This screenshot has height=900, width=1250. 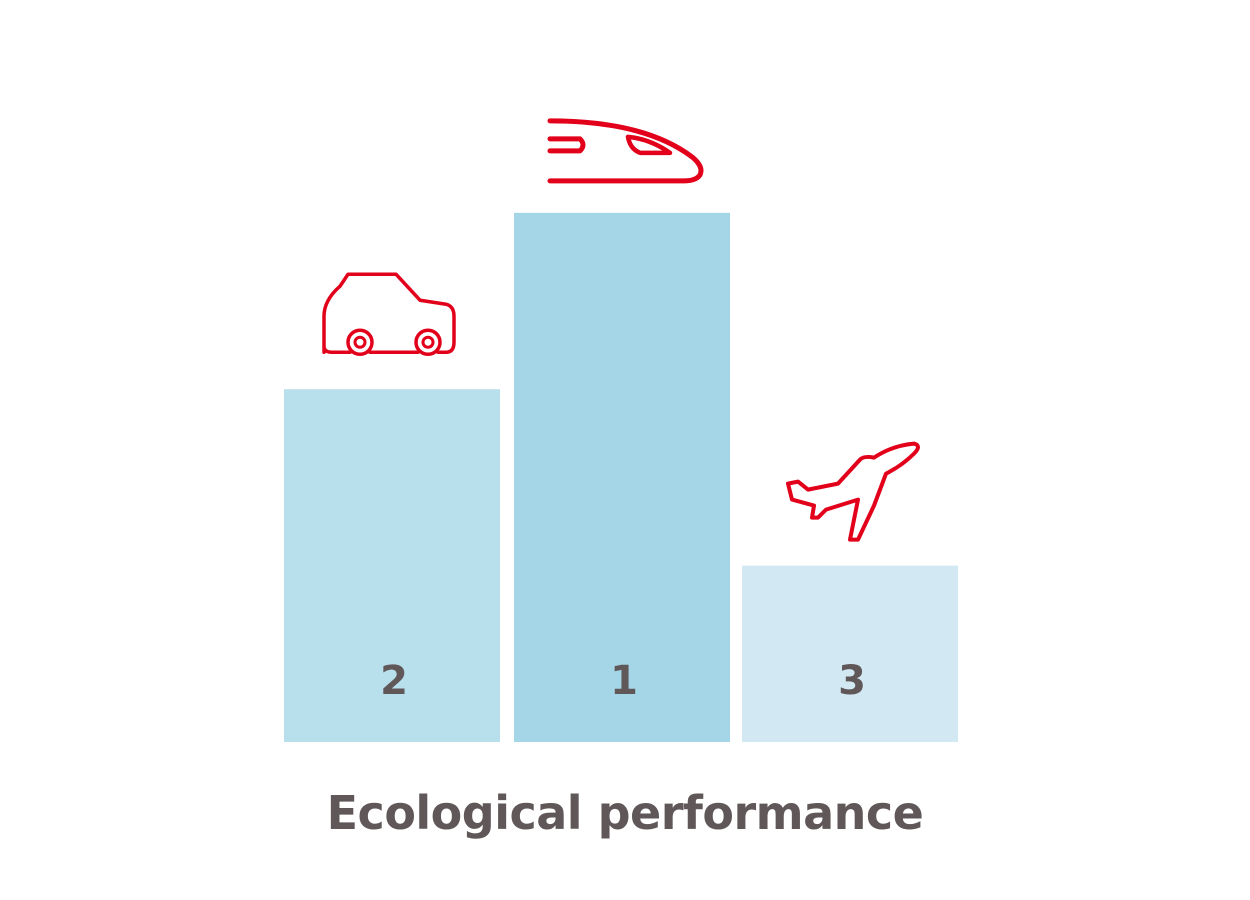 I want to click on chart-caption: Ecological performance, so click(x=625, y=813).